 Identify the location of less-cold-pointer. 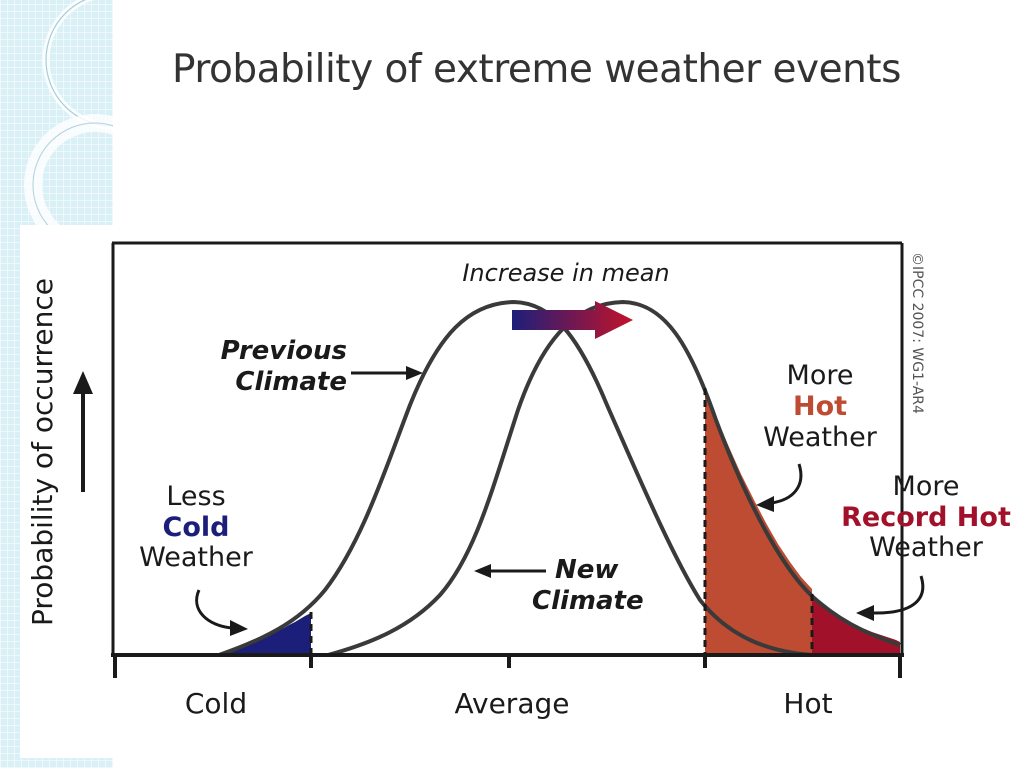
(214, 609).